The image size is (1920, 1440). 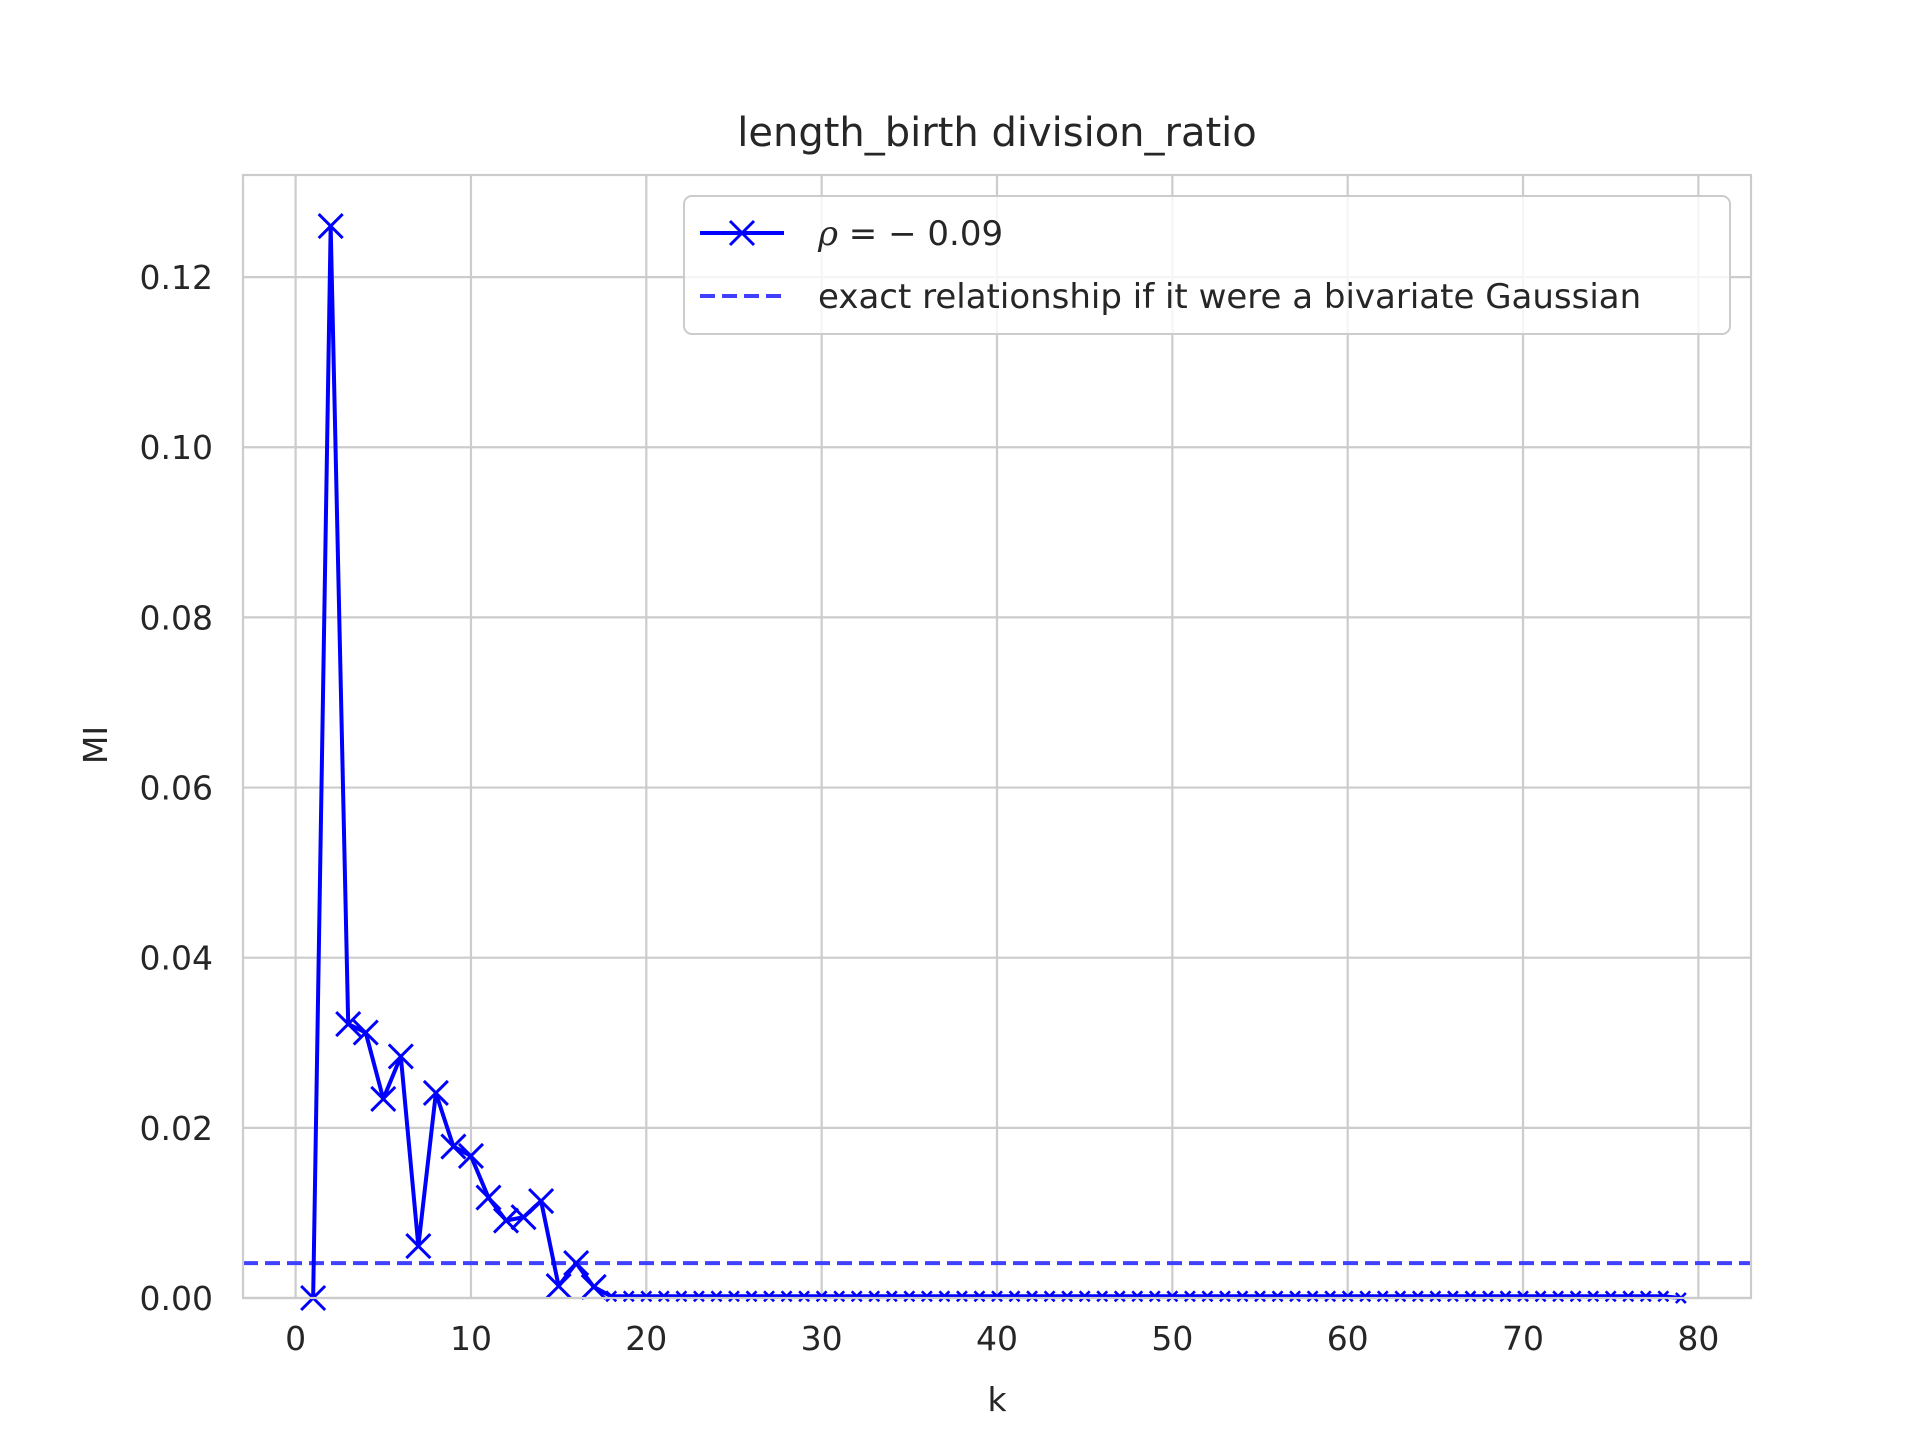 I want to click on x-tick-label: 30, so click(x=822, y=1338).